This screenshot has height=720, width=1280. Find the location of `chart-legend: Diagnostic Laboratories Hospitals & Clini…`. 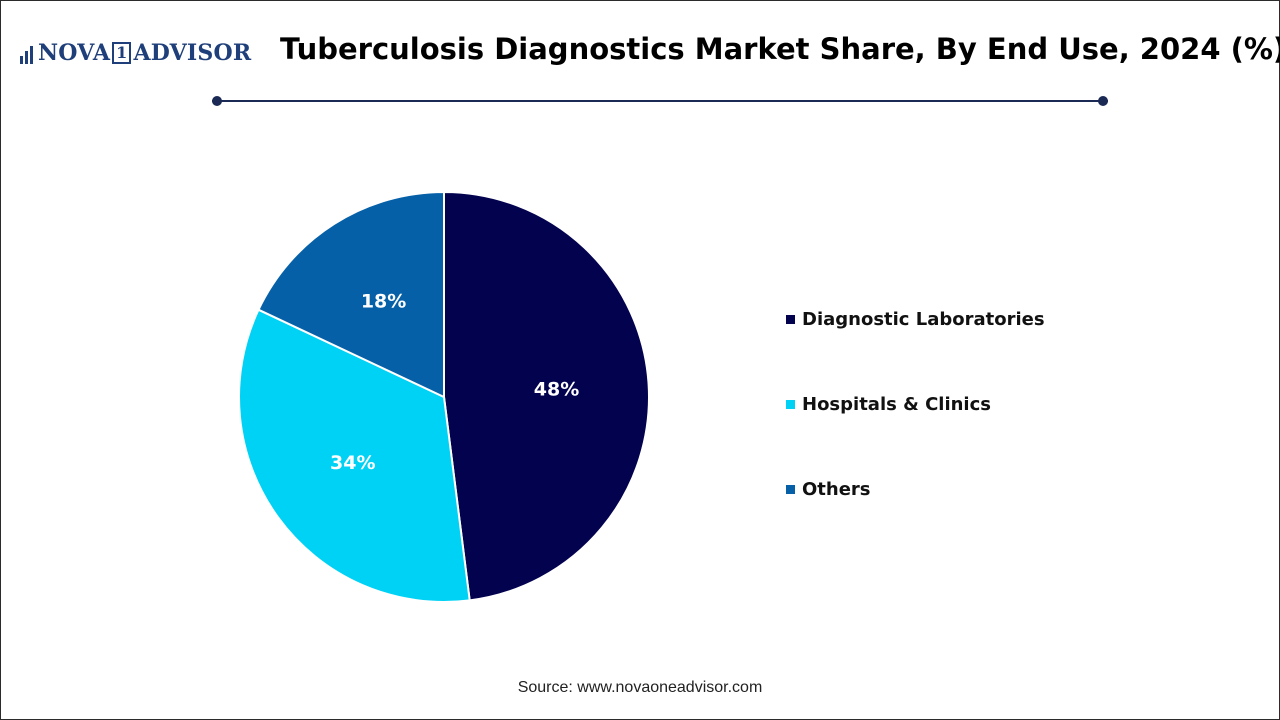

chart-legend: Diagnostic Laboratories Hospitals & Clini… is located at coordinates (915, 432).